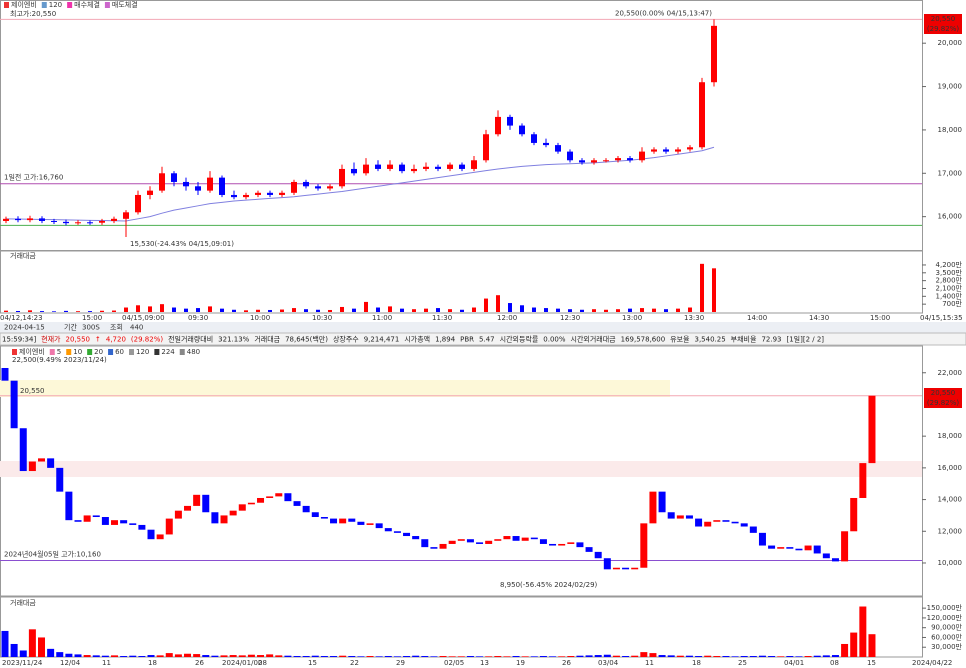  I want to click on x-tick-label: 2024/01/02, so click(242, 663).